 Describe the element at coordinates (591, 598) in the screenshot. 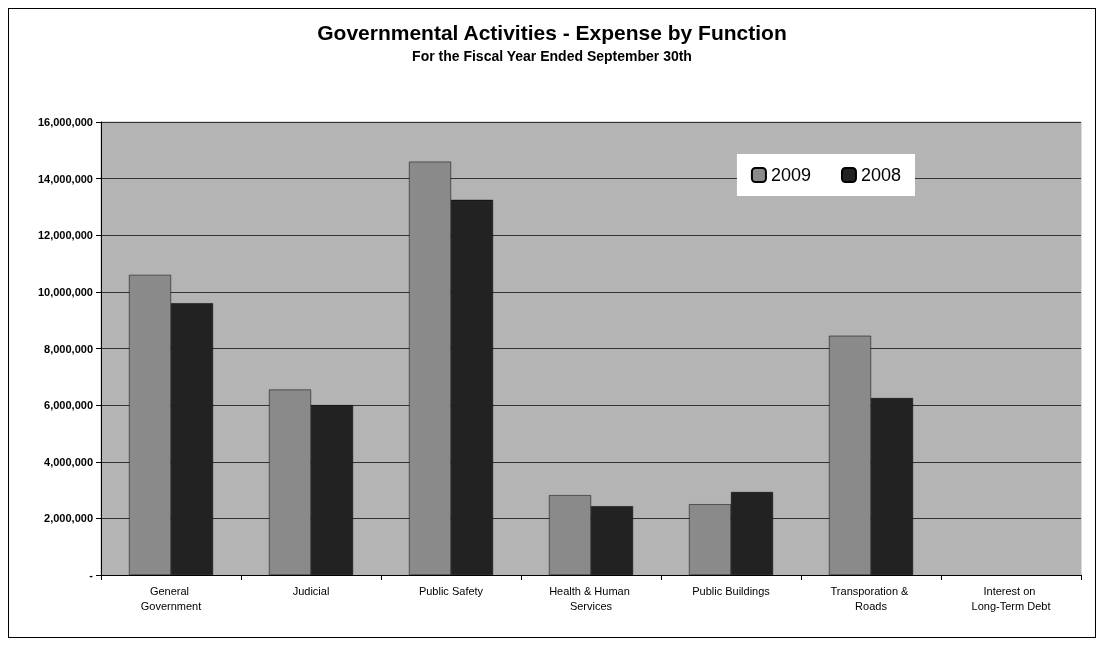

I see `x-tick-label: Health & Human Services` at that location.